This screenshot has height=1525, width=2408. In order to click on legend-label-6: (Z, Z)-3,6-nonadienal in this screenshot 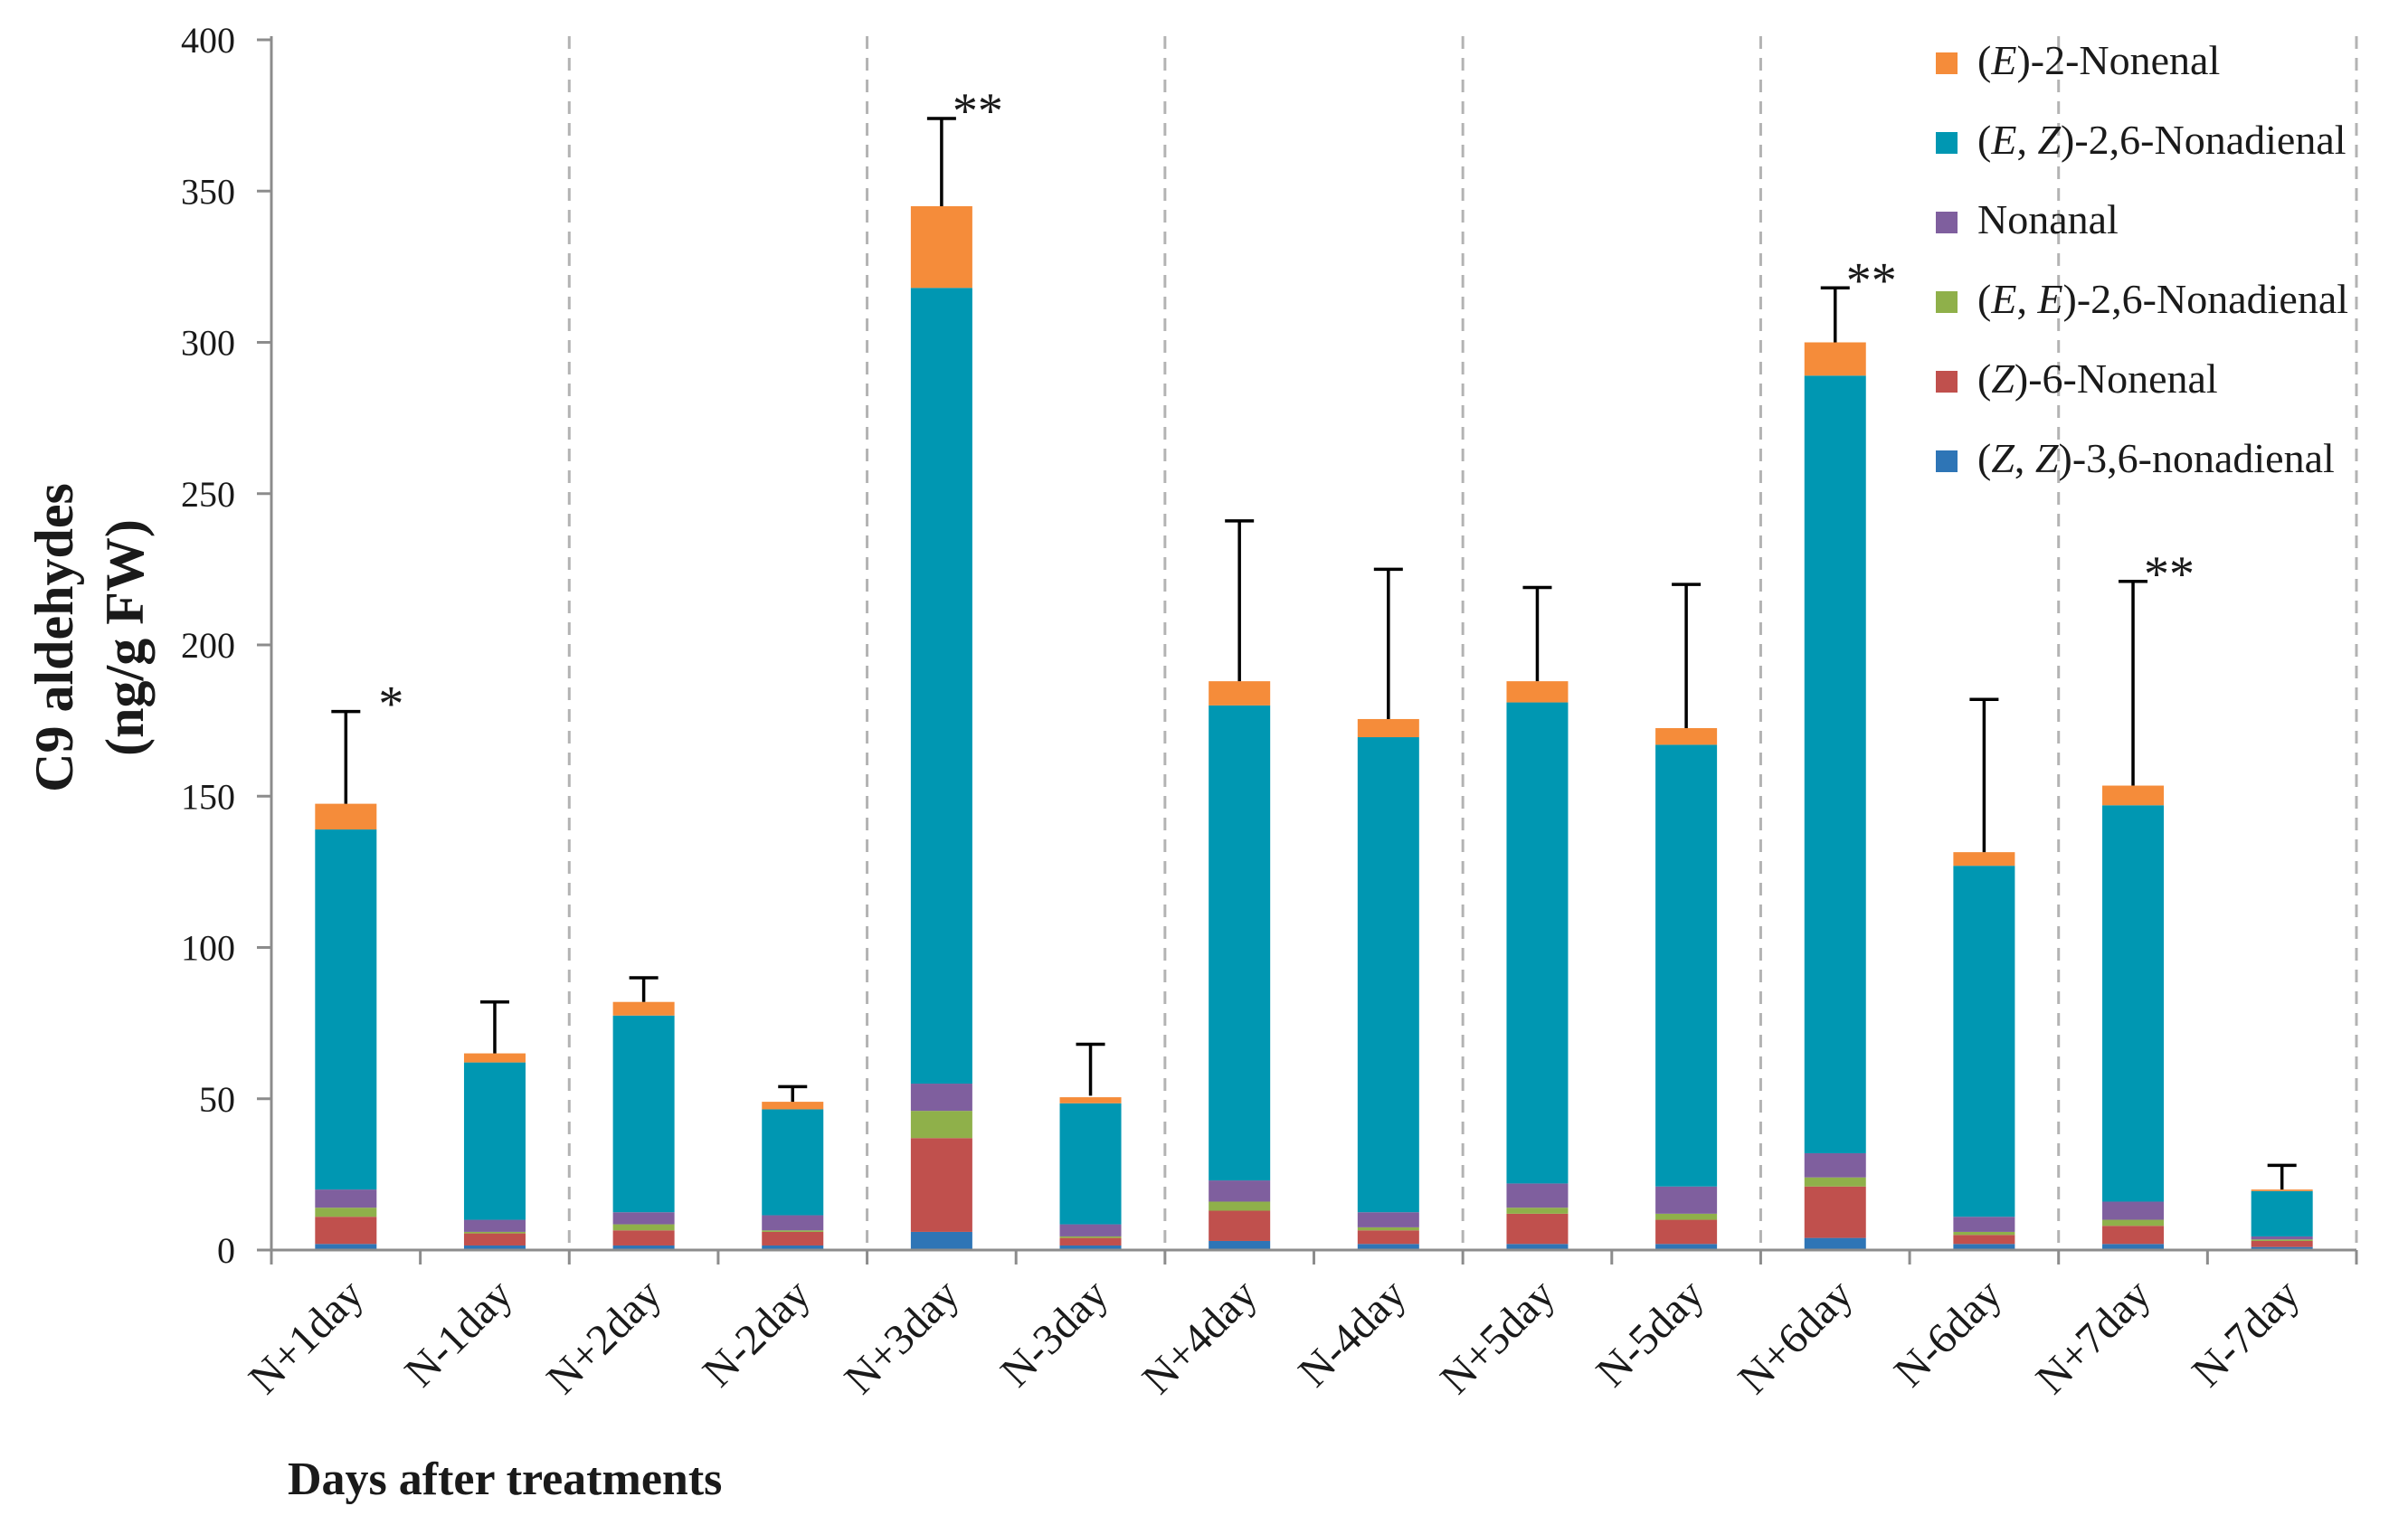, I will do `click(2156, 458)`.